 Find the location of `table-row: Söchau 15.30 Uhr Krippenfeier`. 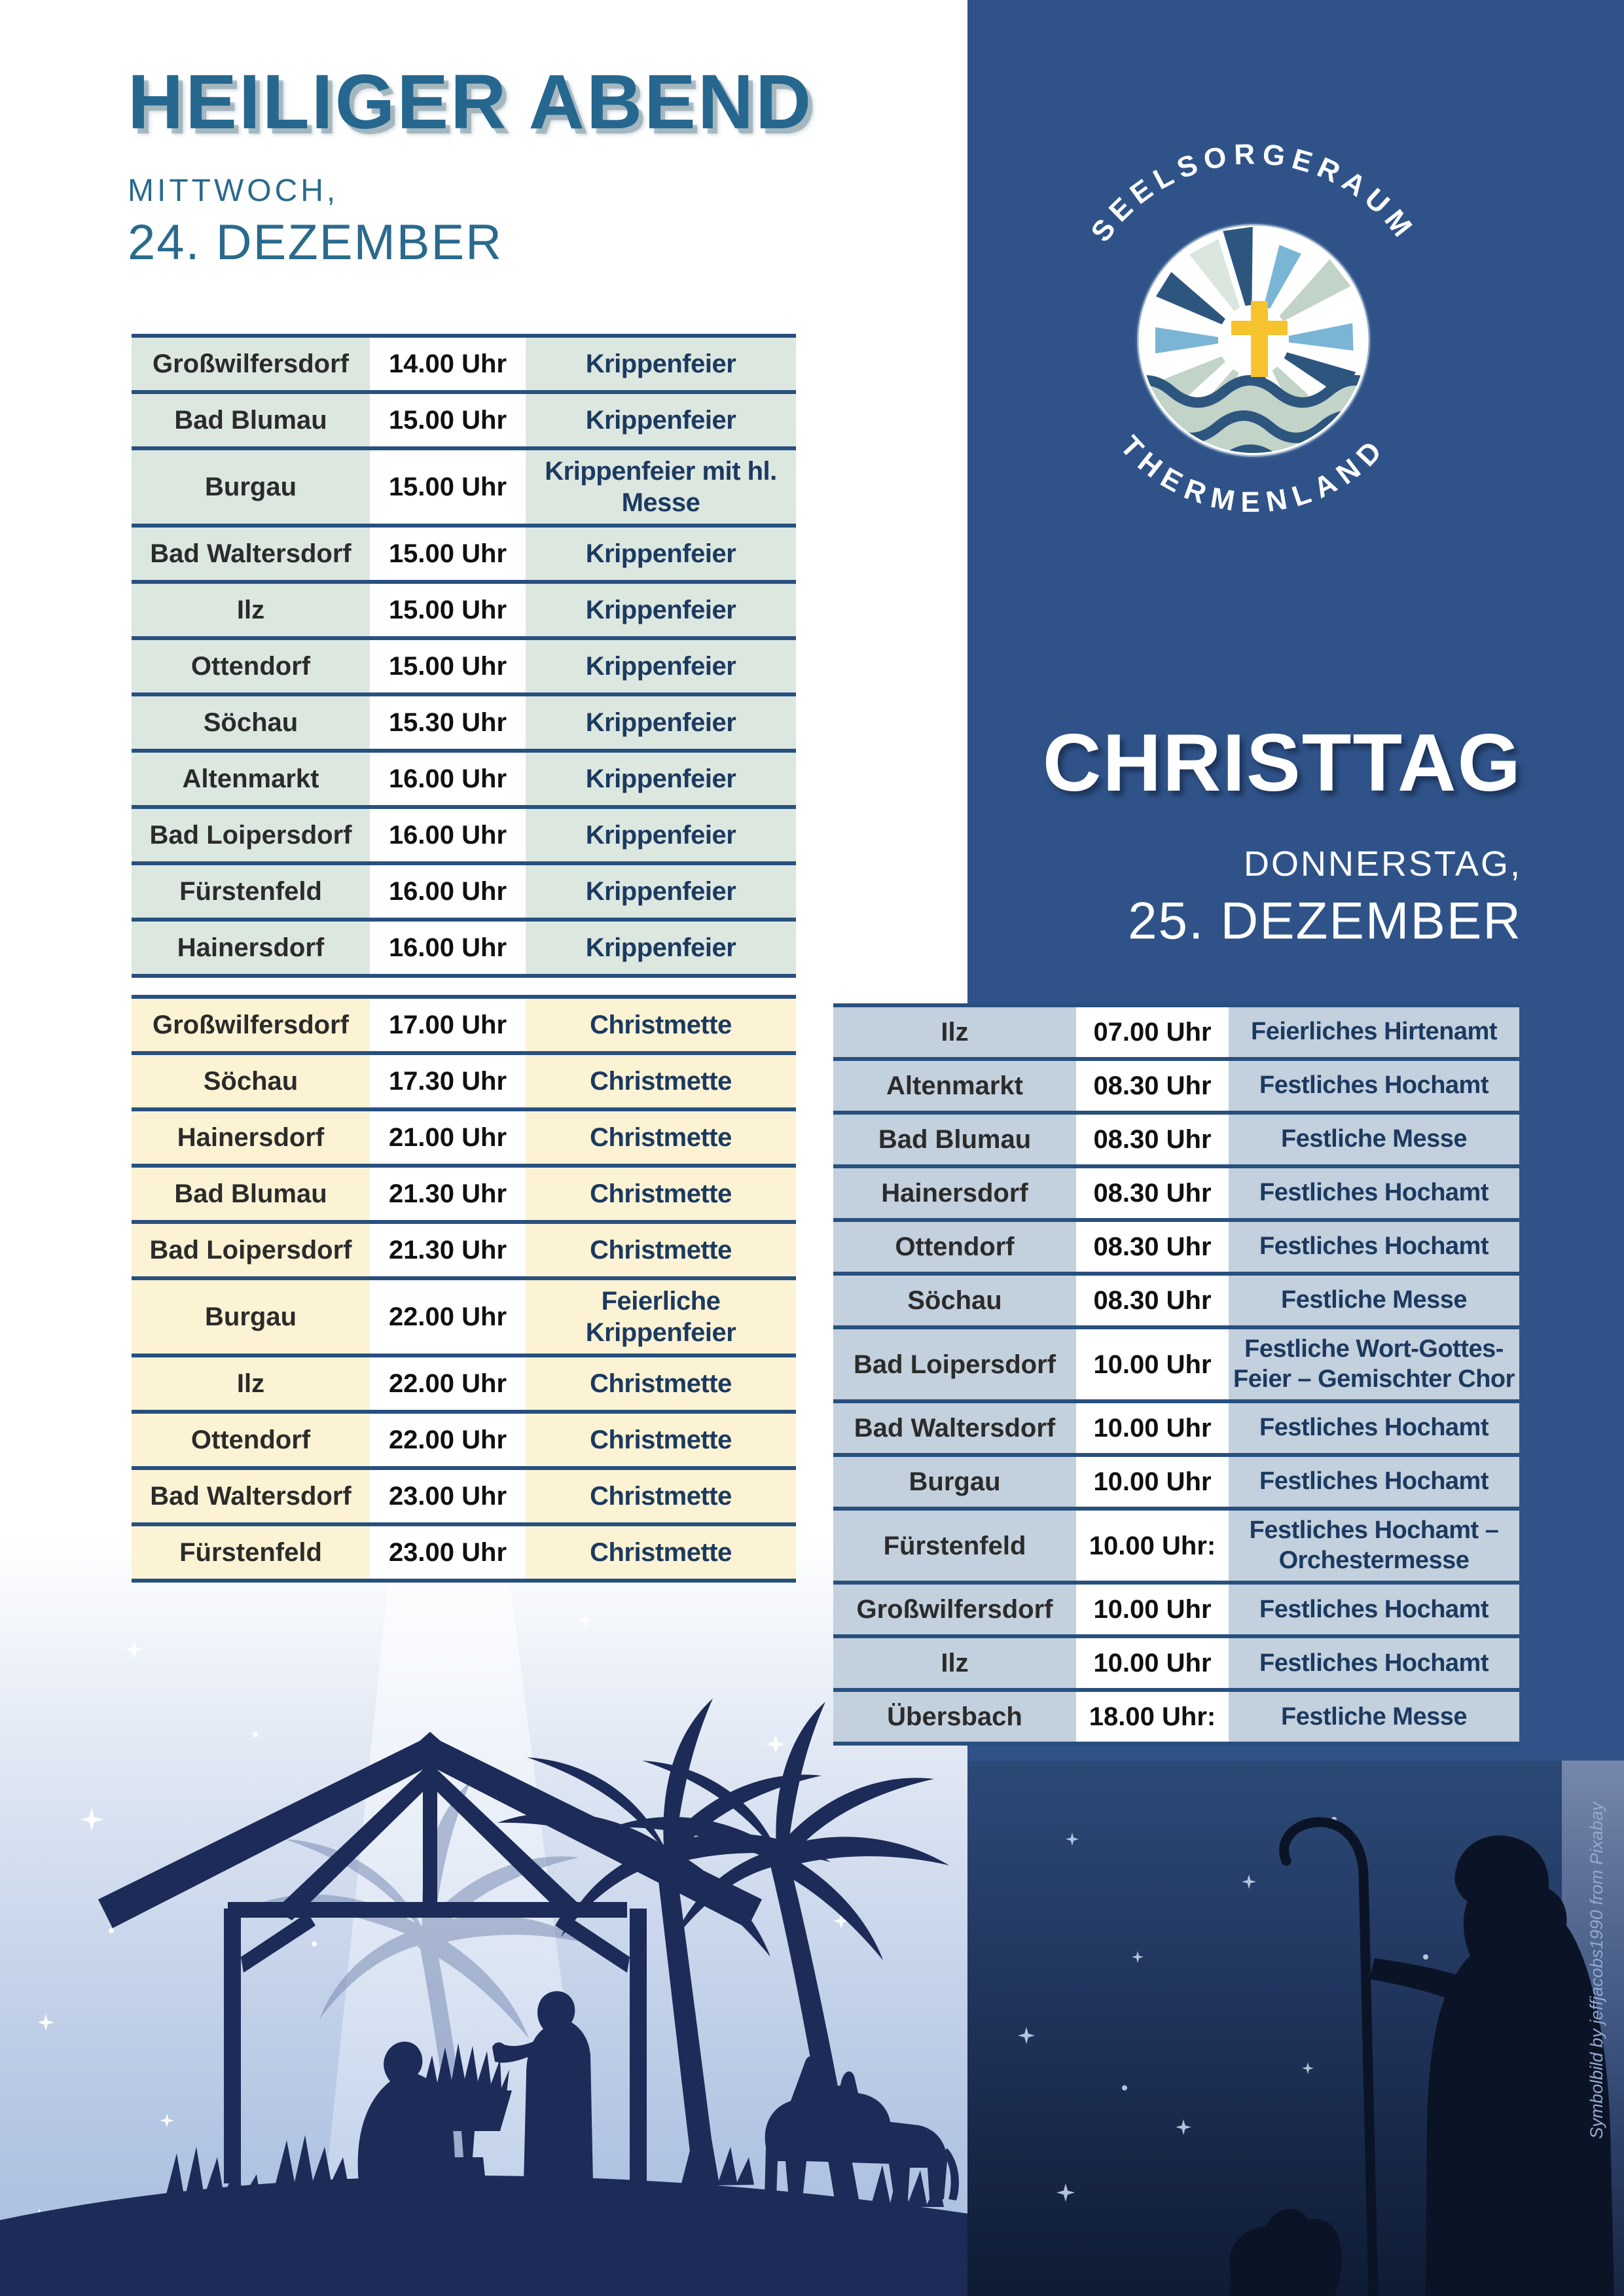

table-row: Söchau 15.30 Uhr Krippenfeier is located at coordinates (464, 724).